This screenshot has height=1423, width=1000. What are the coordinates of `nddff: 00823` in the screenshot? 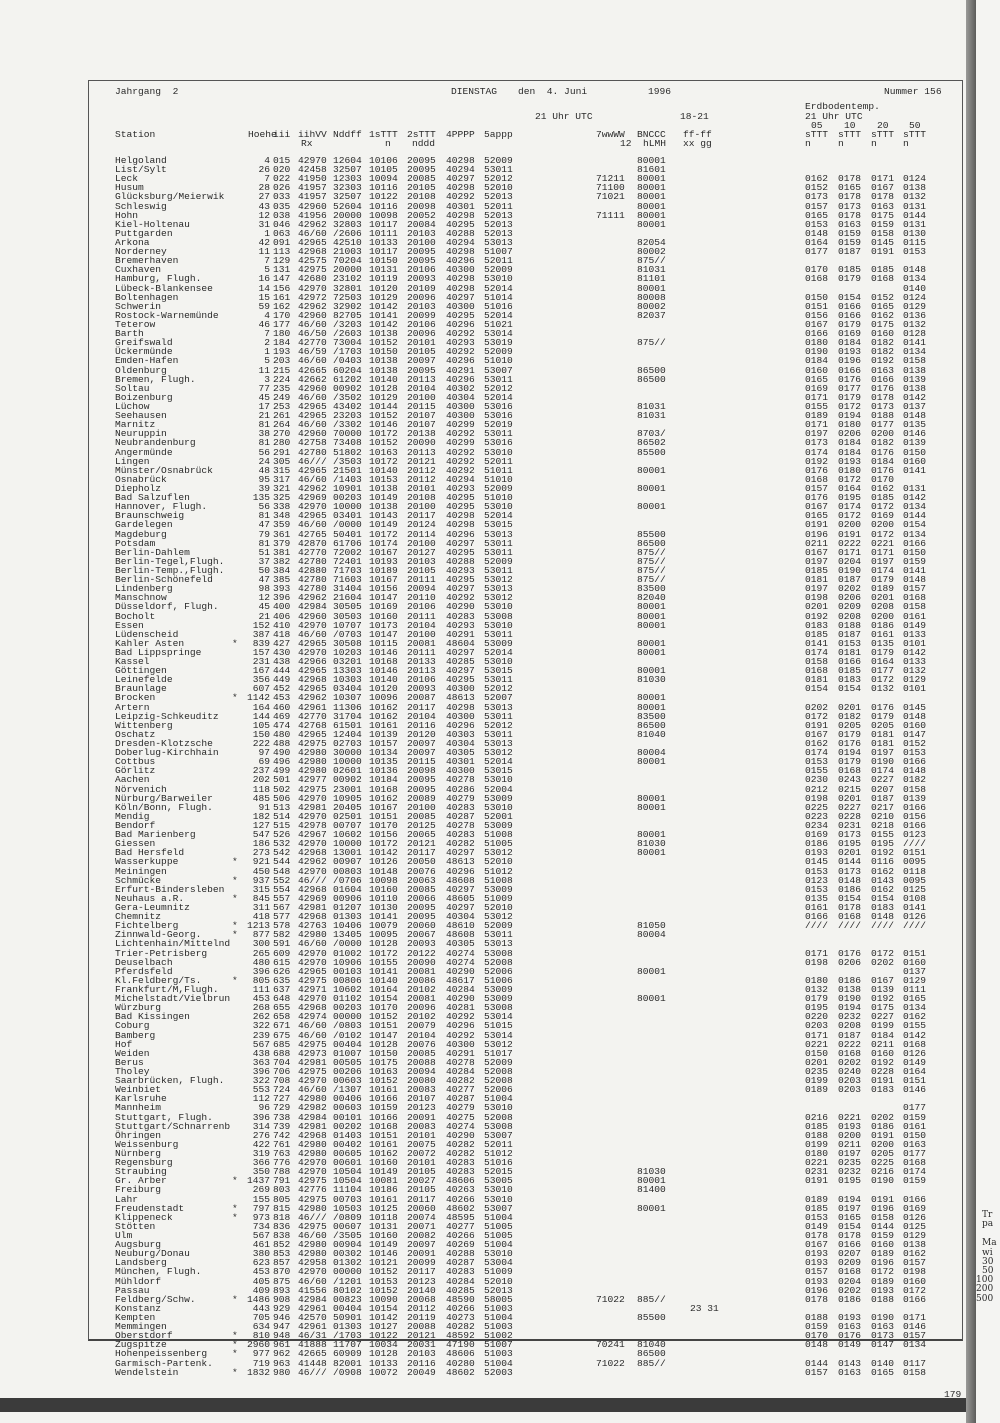 It's located at (347, 1299).